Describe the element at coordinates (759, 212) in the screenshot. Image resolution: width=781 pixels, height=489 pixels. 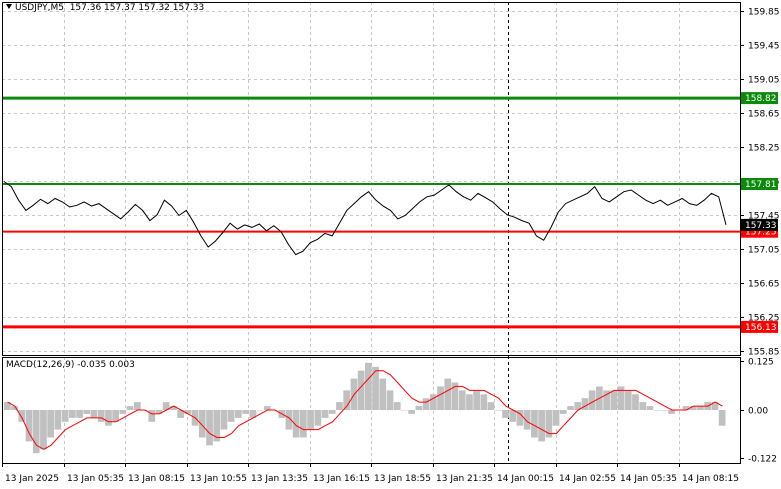
I see `level-labels: 158.82 157.81 157.25 156.13 157.33` at that location.